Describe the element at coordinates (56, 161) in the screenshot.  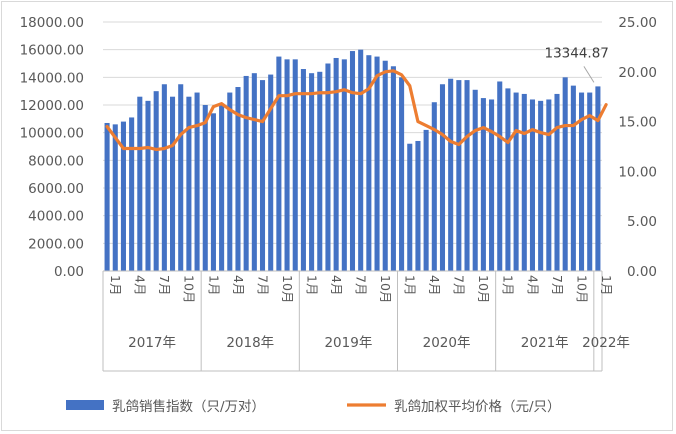
I see `left-axis-tick-label: 8000.00` at that location.